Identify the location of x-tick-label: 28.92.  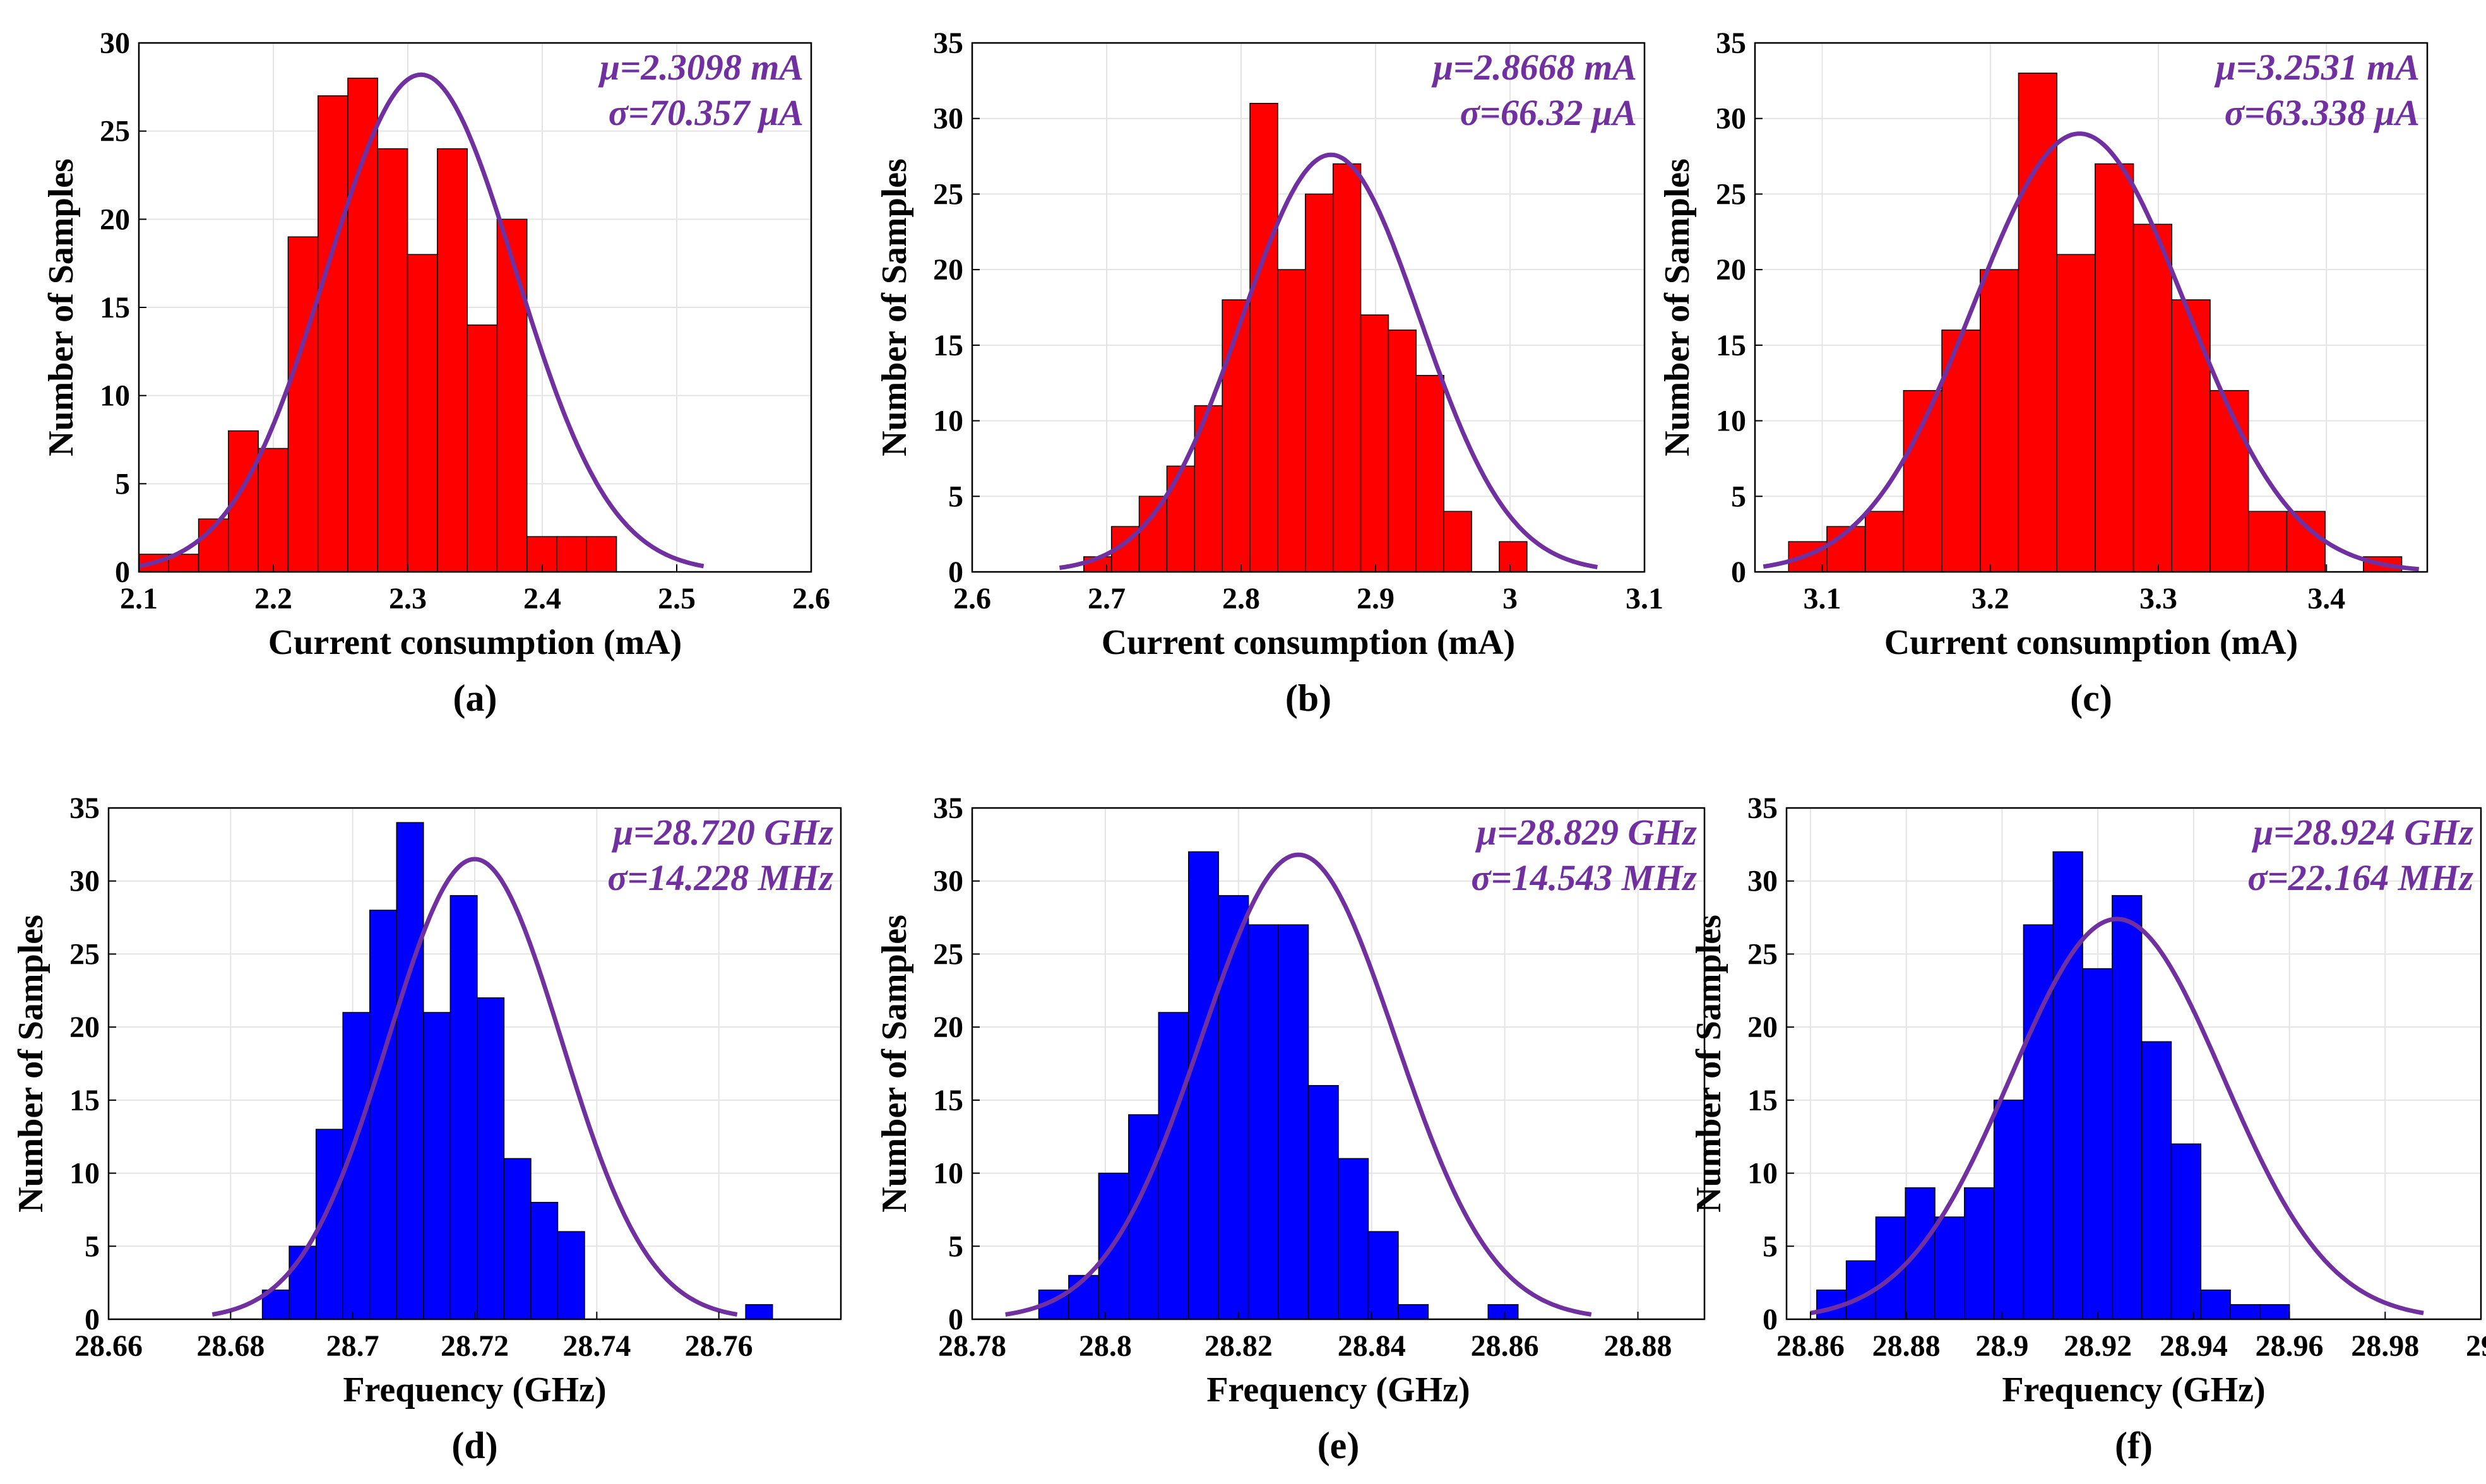
(2098, 1346).